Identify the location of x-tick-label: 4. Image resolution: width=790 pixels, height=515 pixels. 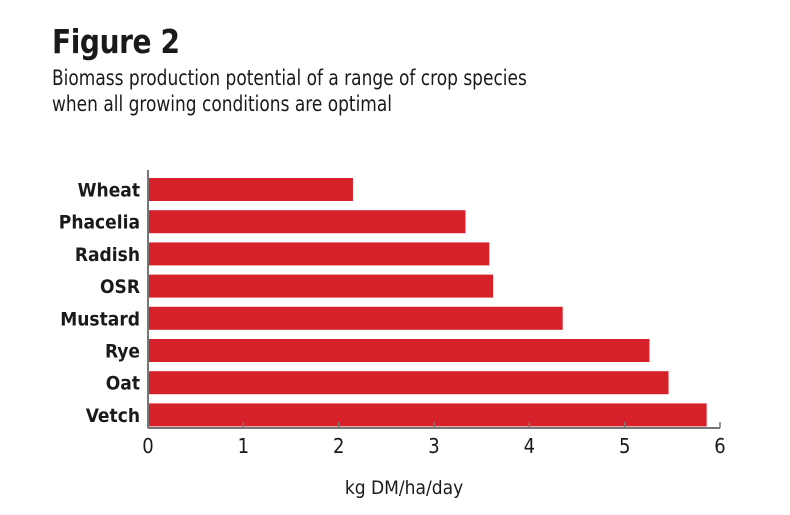
(529, 446).